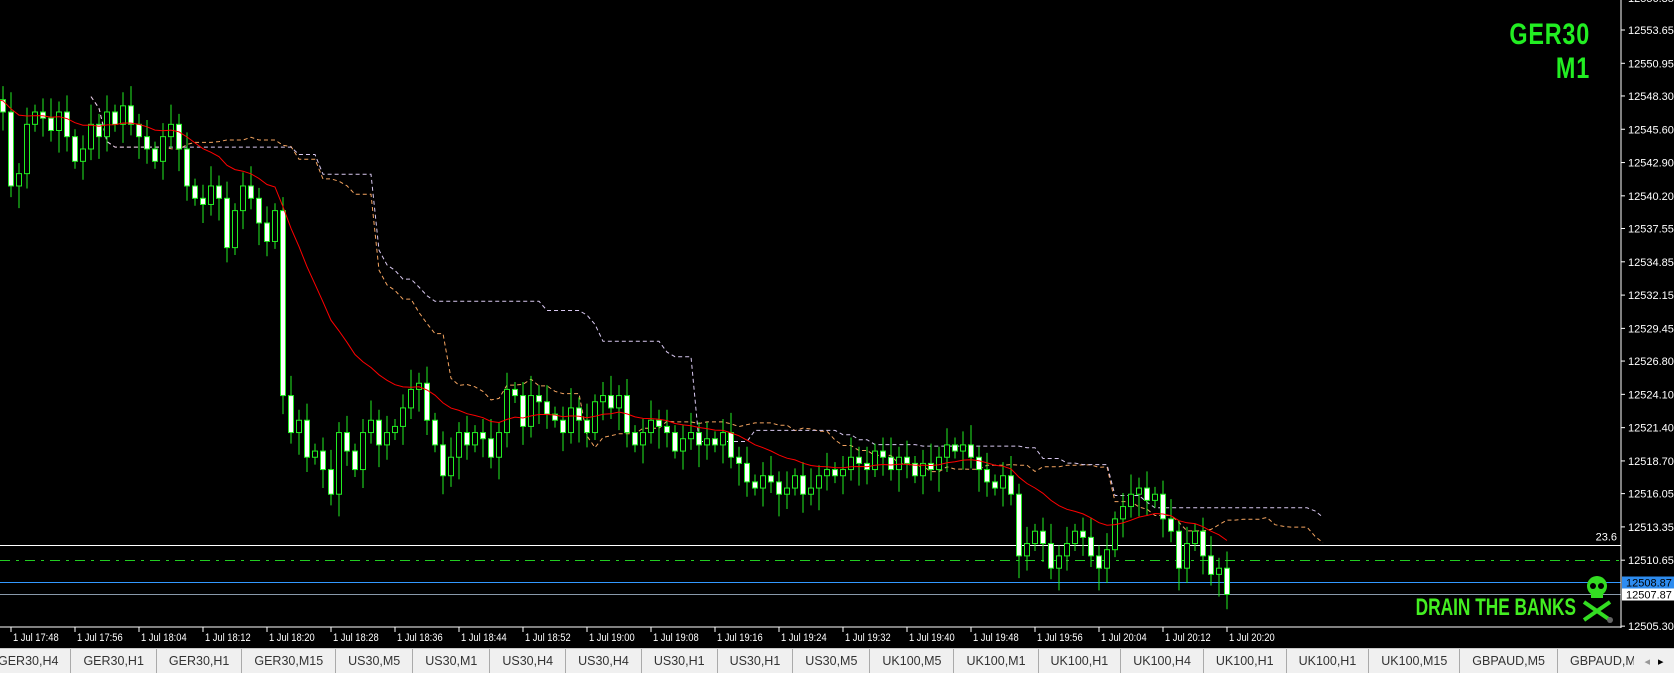 Image resolution: width=1674 pixels, height=673 pixels. What do you see at coordinates (1651, 197) in the screenshot?
I see `price-tick-label: 12540.20` at bounding box center [1651, 197].